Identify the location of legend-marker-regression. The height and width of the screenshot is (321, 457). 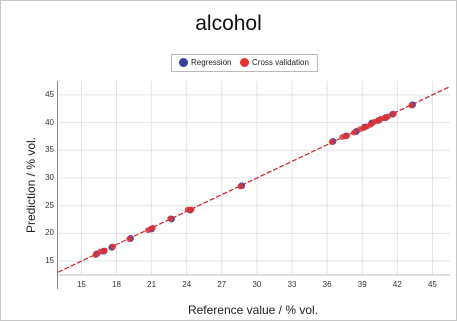
(183, 62).